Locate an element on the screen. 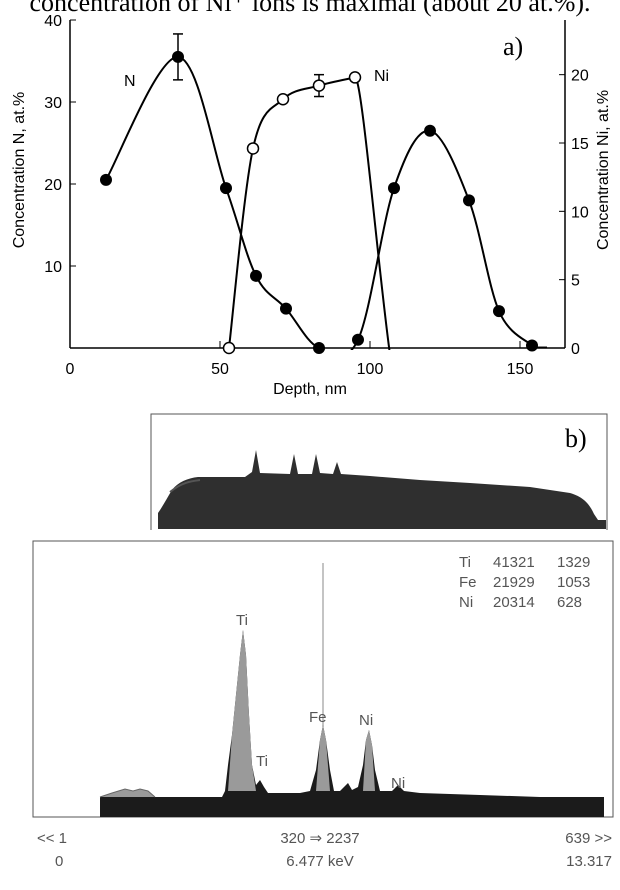  y-right-tick-label: 5 is located at coordinates (575, 281).